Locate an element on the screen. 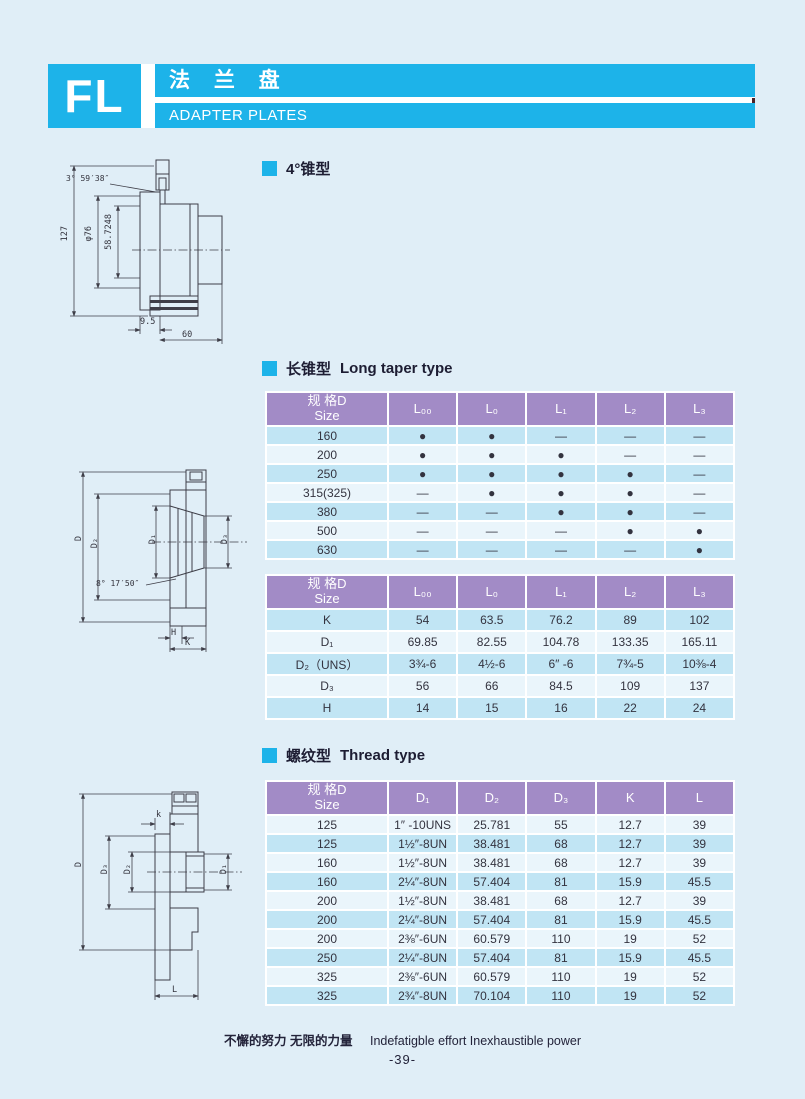 This screenshot has height=1099, width=805. data-cell: 14 is located at coordinates (422, 708).